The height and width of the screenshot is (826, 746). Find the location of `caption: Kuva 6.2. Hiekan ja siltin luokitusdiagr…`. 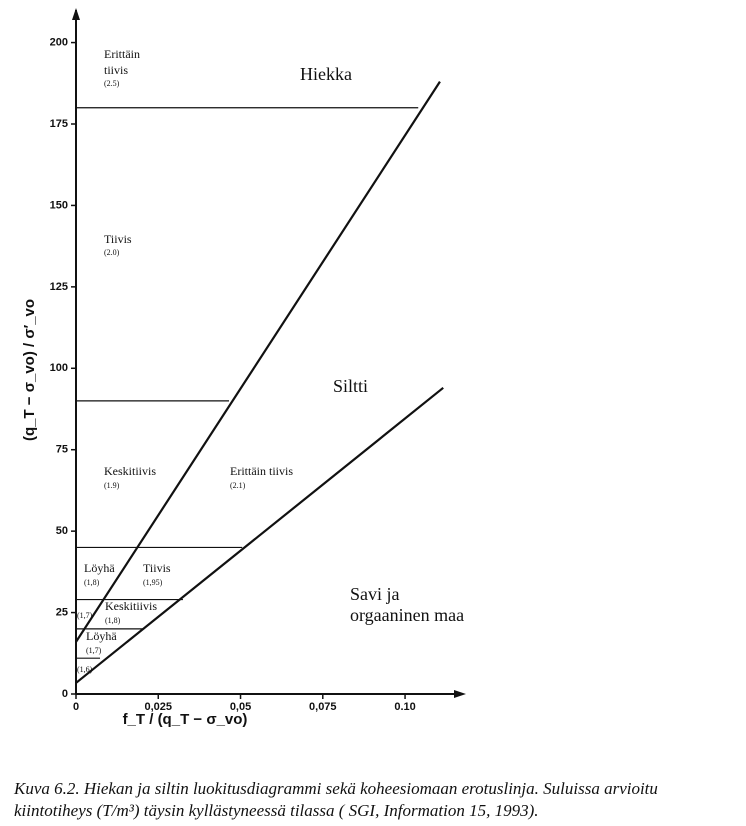

caption: Kuva 6.2. Hiekan ja siltin luokitusdiagr… is located at coordinates (336, 799).